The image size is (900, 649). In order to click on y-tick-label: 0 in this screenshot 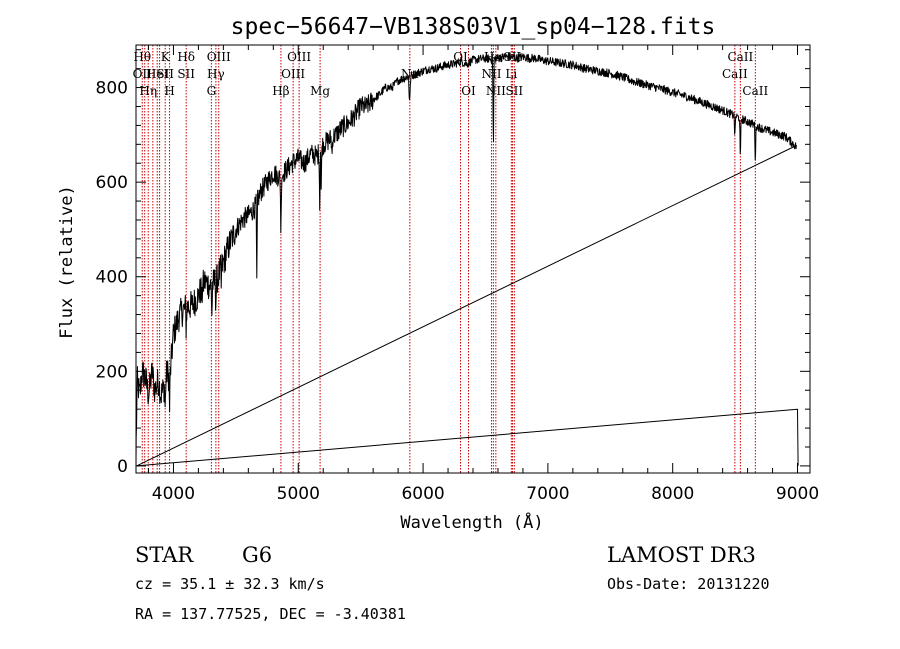, I will do `click(122, 467)`.